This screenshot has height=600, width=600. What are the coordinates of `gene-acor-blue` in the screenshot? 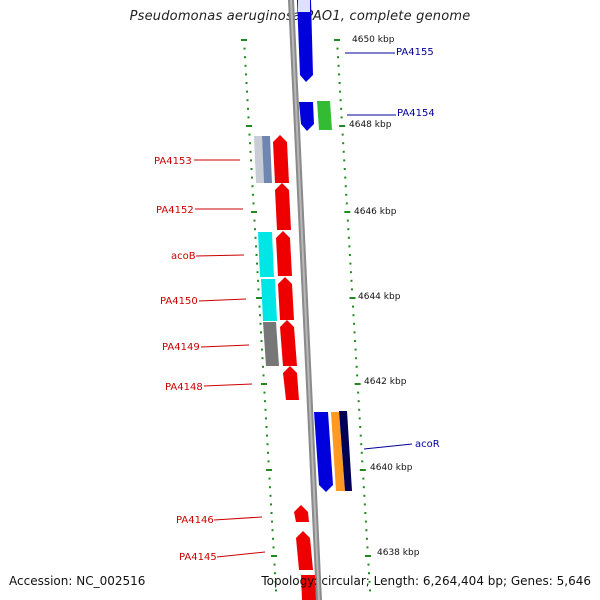 It's located at (323, 452).